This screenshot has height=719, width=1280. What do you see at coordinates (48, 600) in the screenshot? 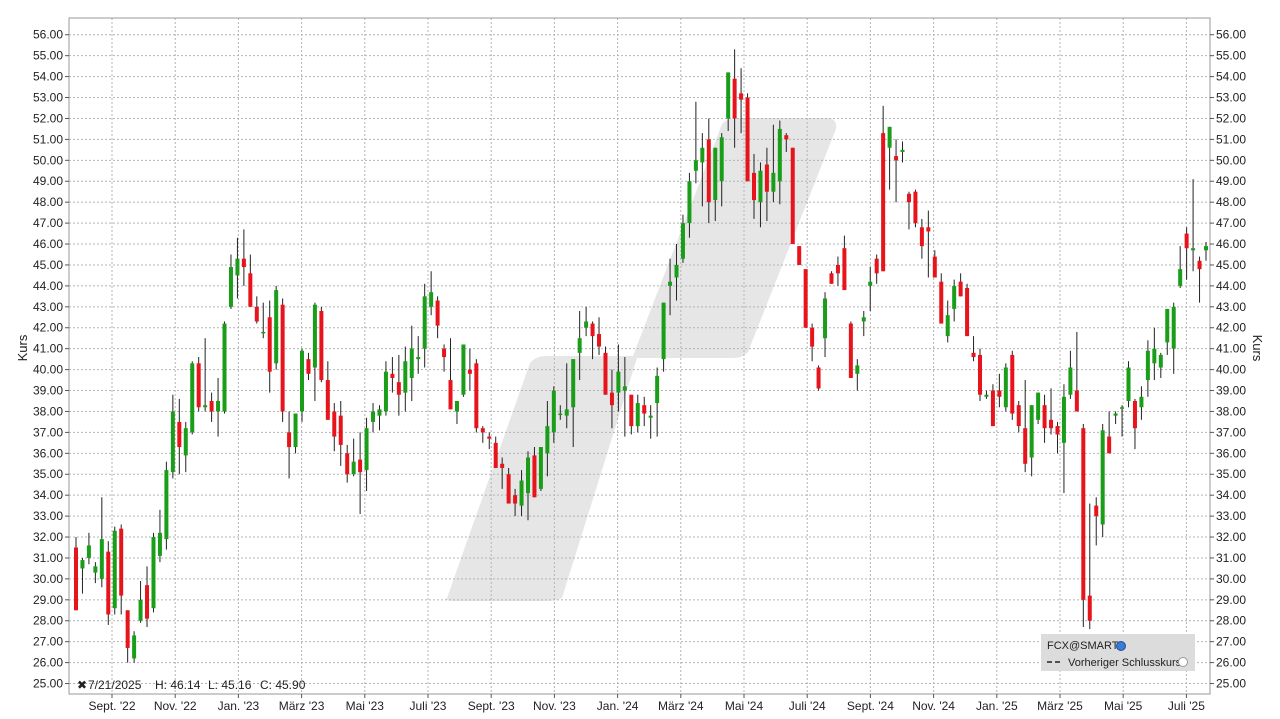
I see `left-tick-label: 29.00` at bounding box center [48, 600].